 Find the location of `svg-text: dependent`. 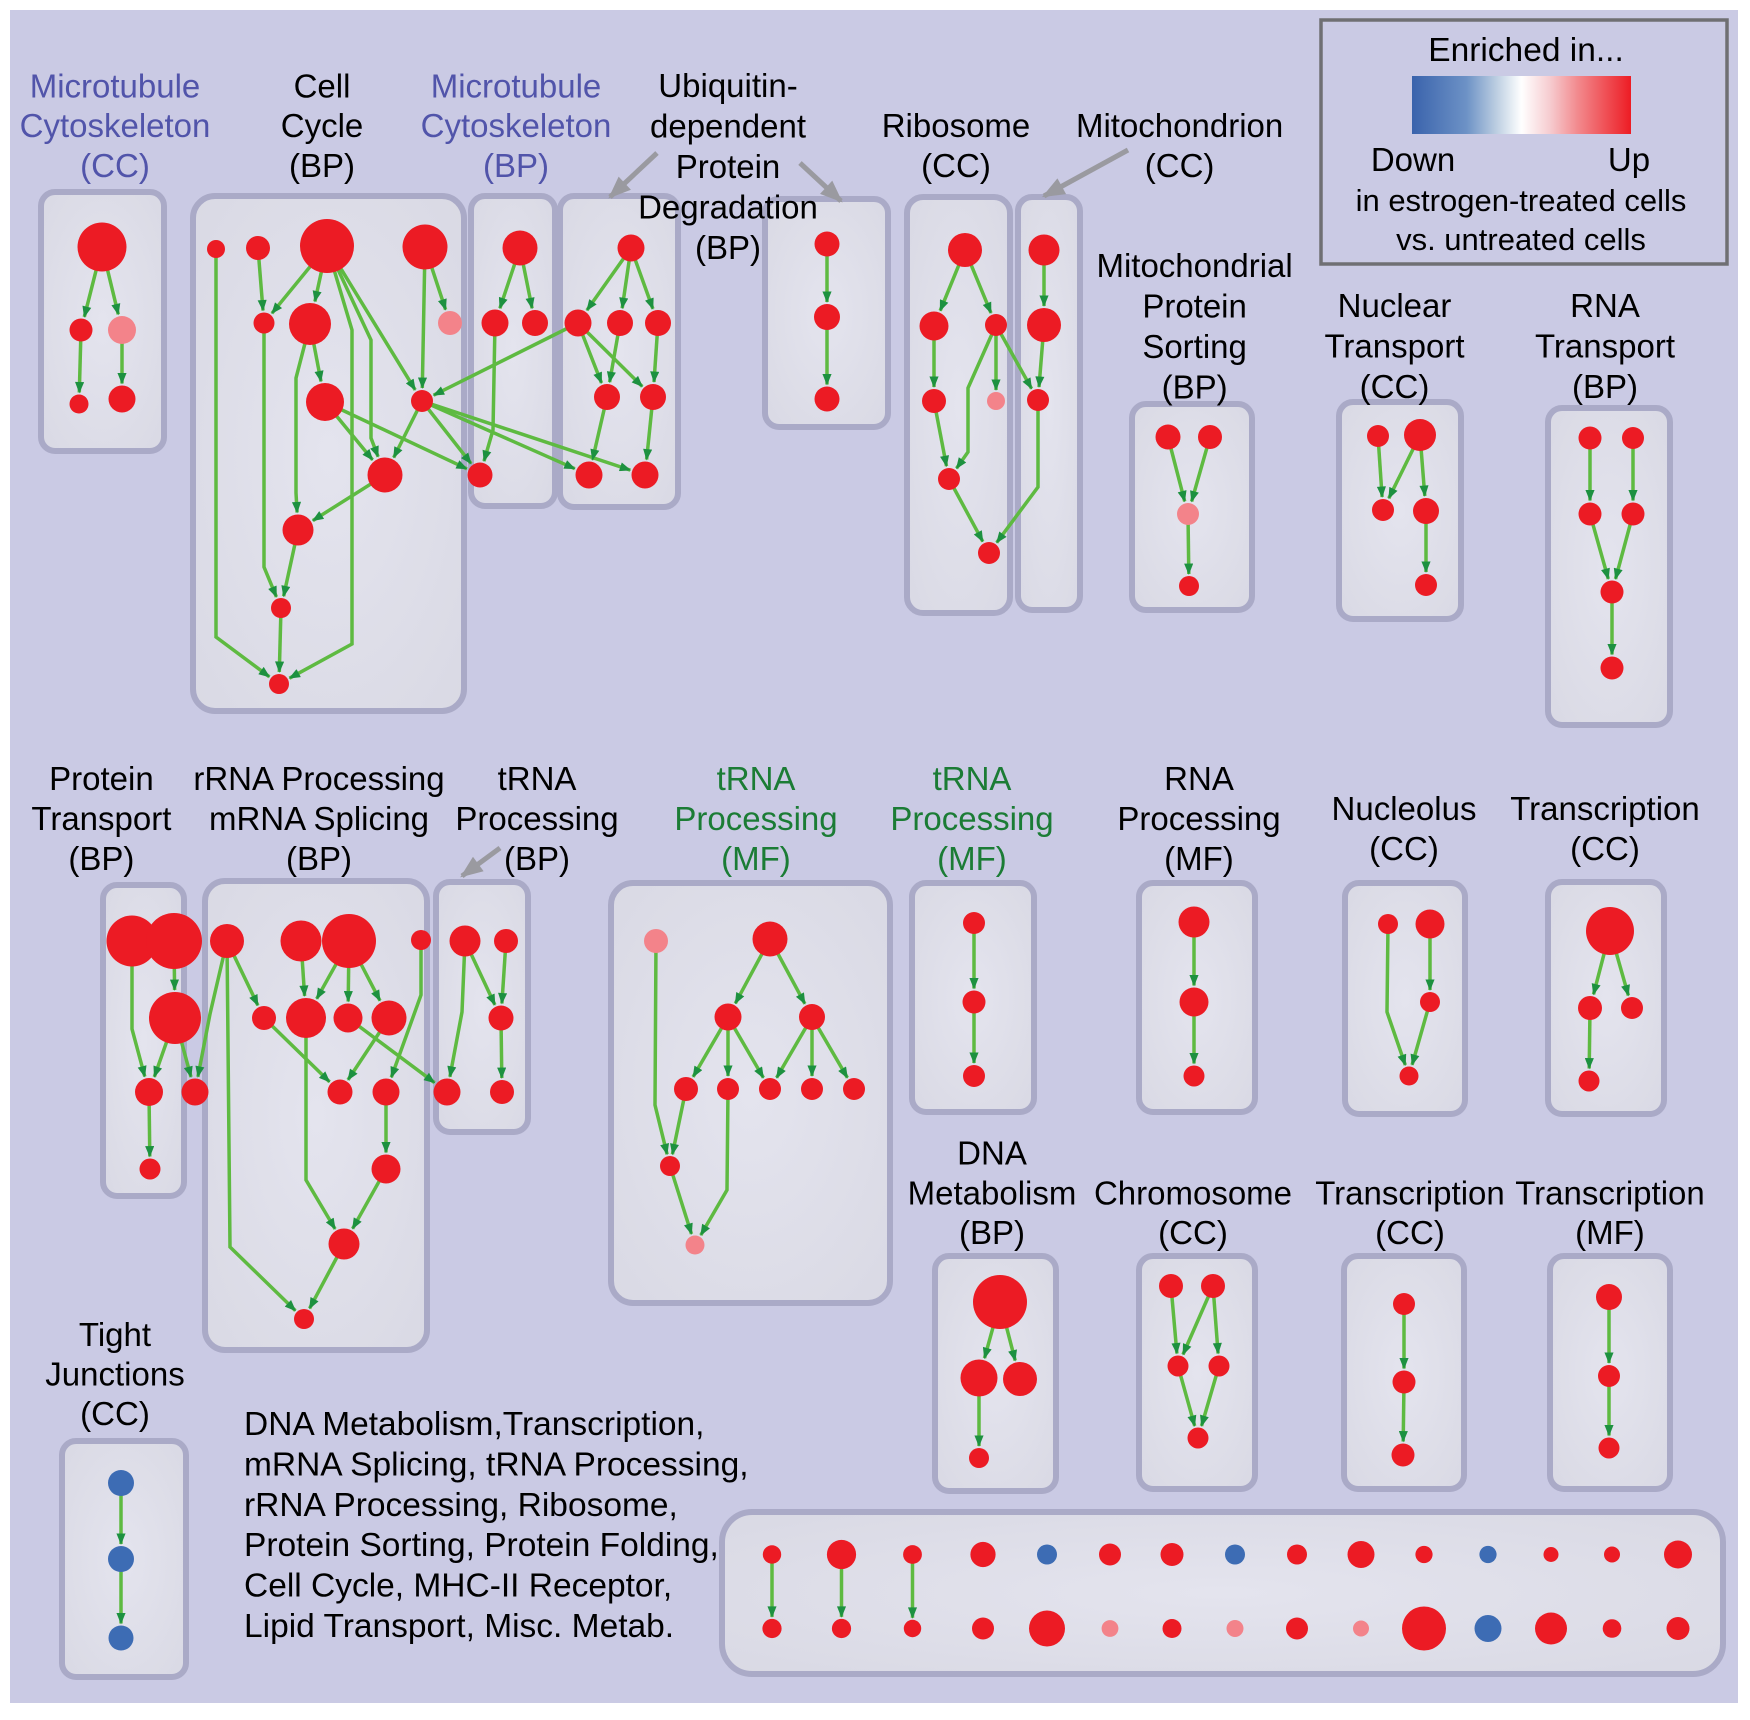

svg-text: dependent is located at coordinates (728, 126).